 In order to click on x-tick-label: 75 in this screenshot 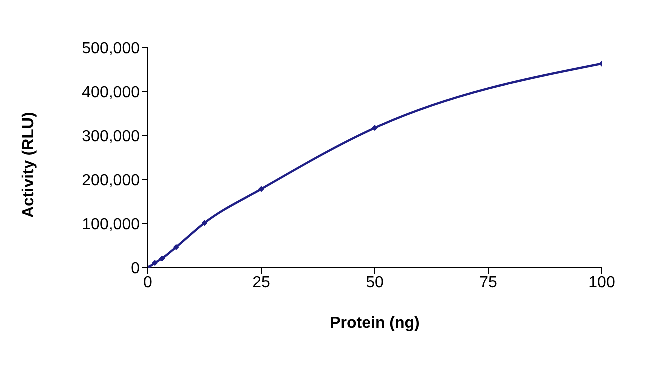, I will do `click(489, 283)`.